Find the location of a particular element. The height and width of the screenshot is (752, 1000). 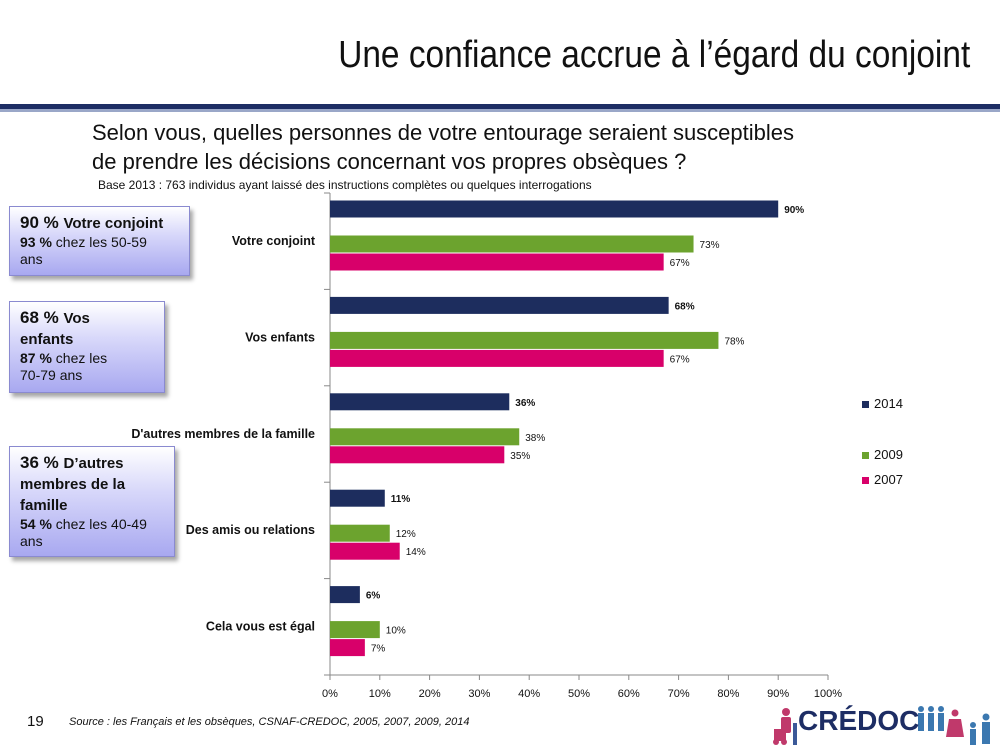

callout-enfants-sub-pct: 87 % is located at coordinates (36, 358).